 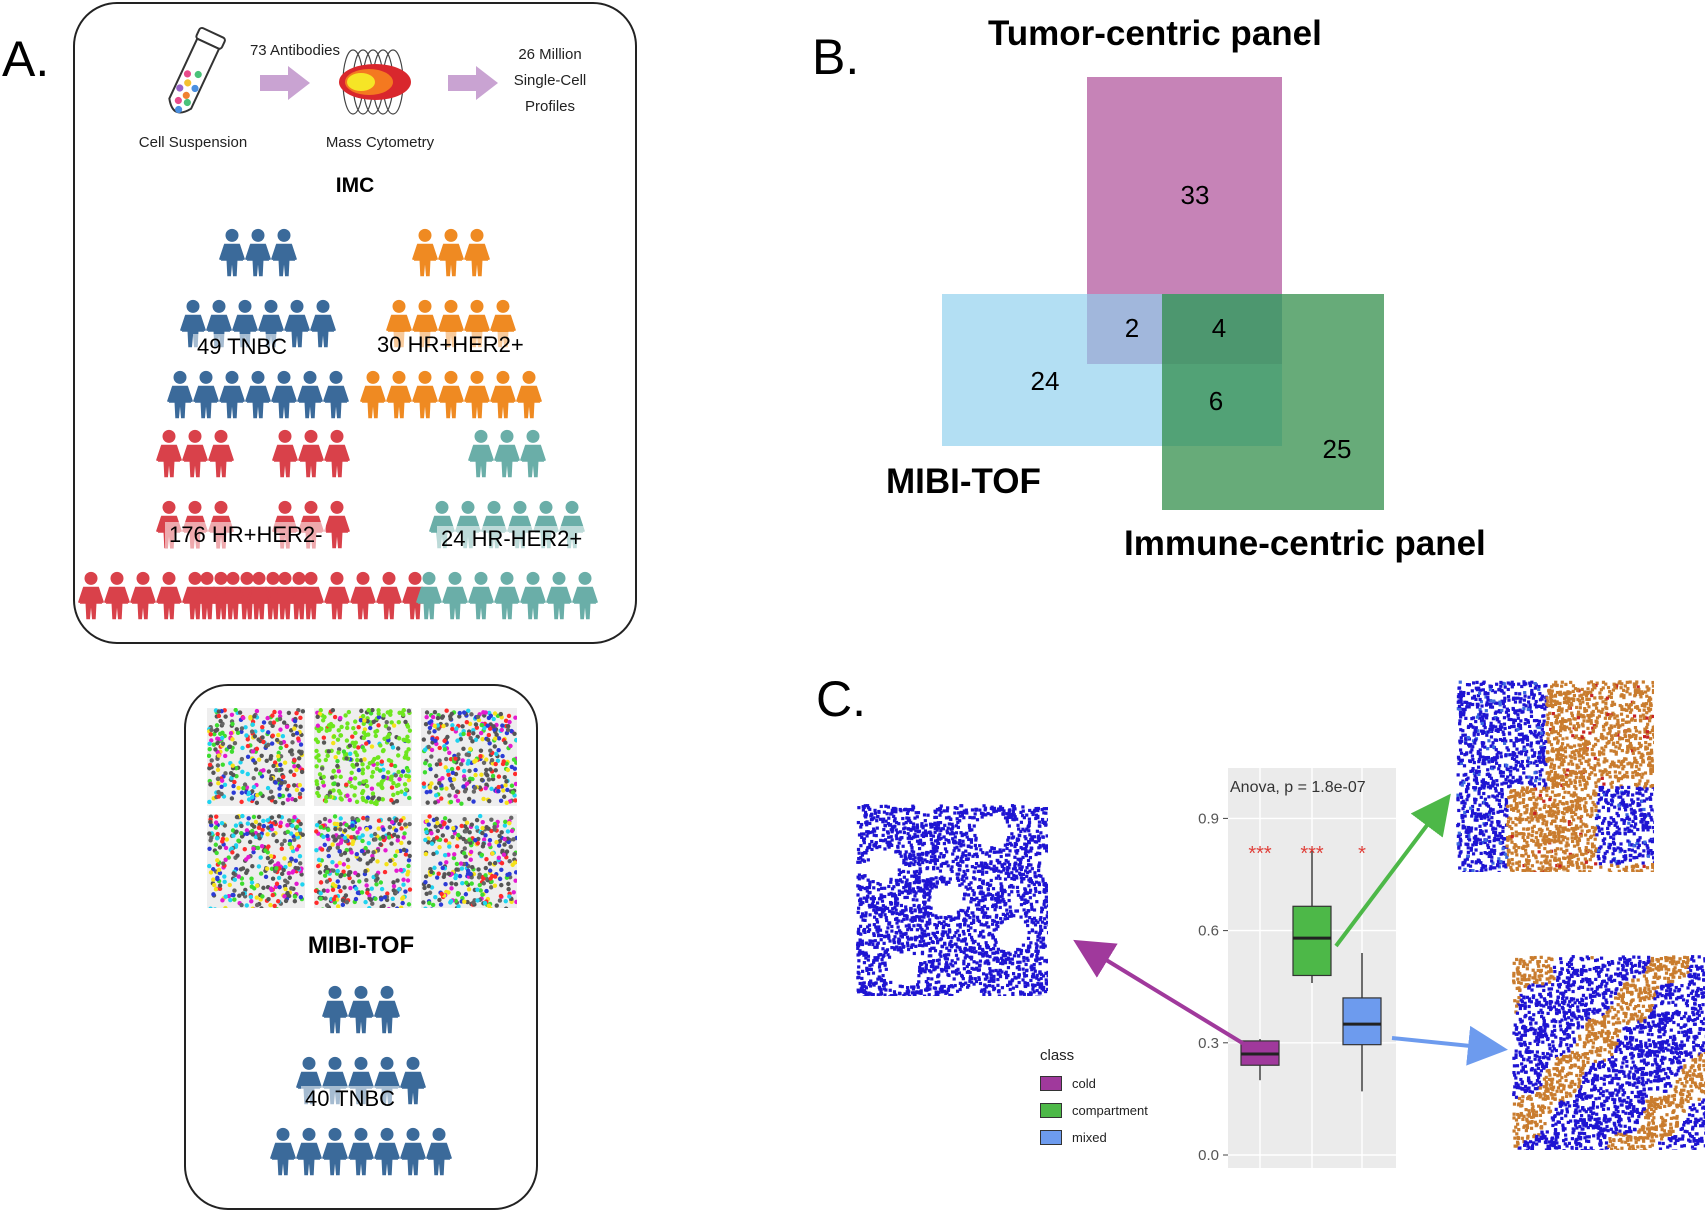 What do you see at coordinates (841, 699) in the screenshot?
I see `panel-c-letter: C.` at bounding box center [841, 699].